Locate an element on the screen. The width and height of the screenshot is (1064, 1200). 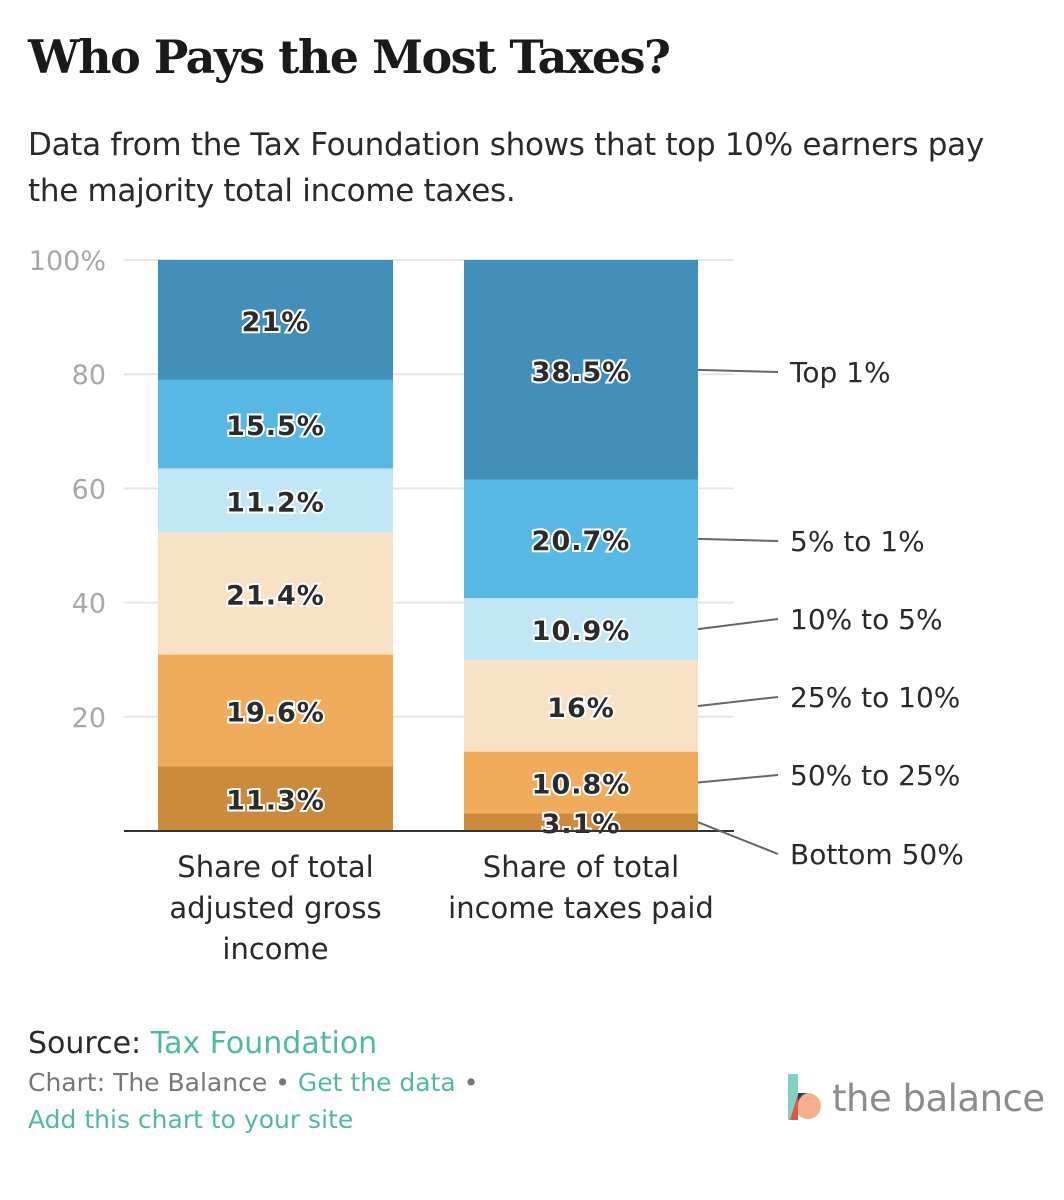
source-label: Source: is located at coordinates (85, 1043).